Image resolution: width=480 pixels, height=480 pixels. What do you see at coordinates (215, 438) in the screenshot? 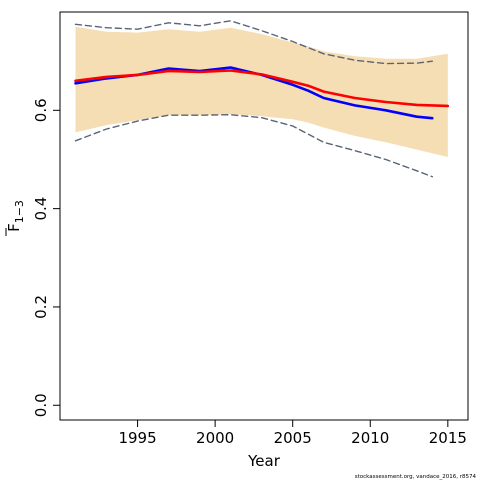
I see `x-tick-label-2000: 2000` at bounding box center [215, 438].